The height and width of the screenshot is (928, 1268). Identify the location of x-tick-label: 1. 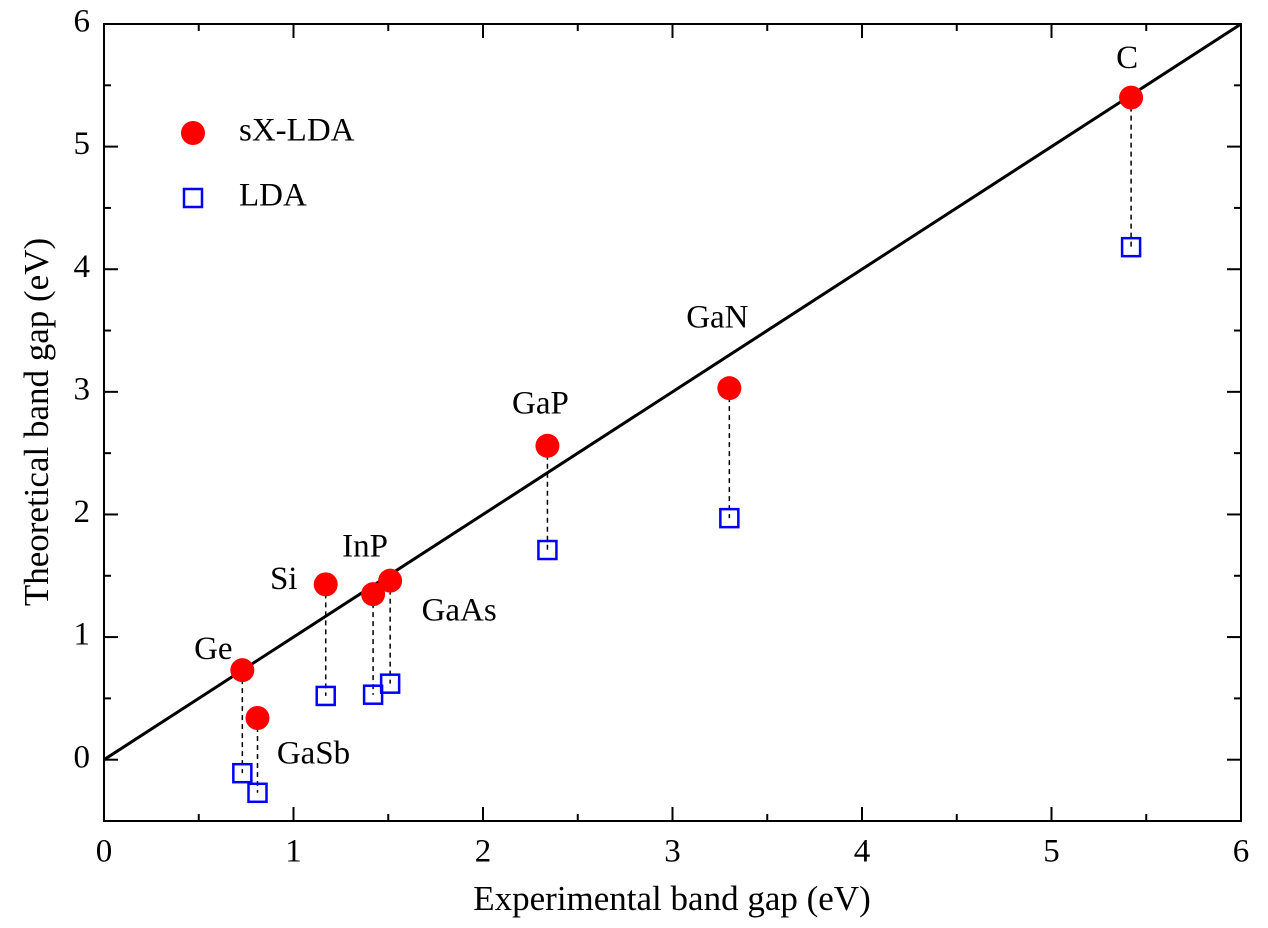
(293, 852).